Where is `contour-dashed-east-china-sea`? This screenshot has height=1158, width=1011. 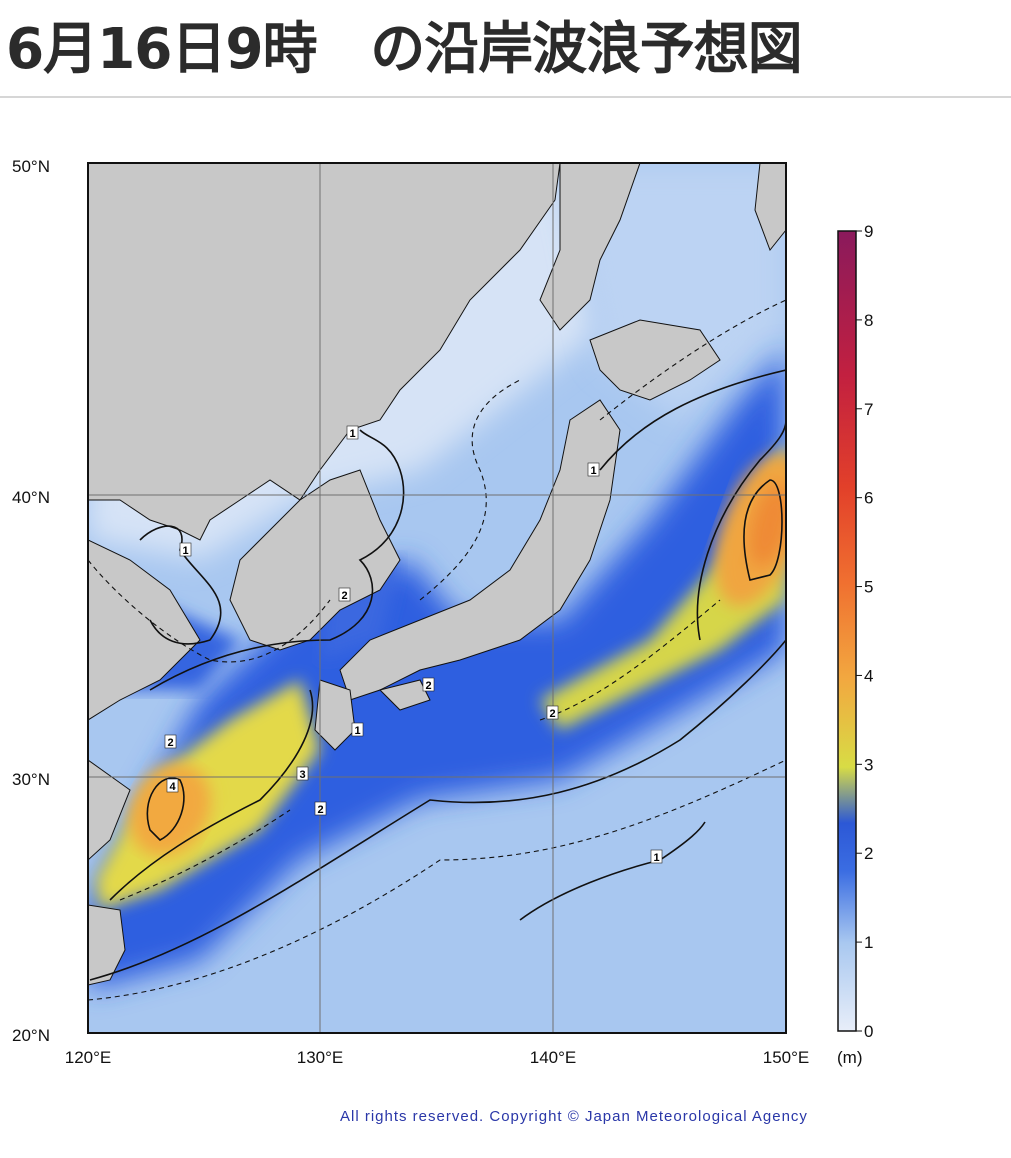
contour-dashed-east-china-sea is located at coordinates (205, 855).